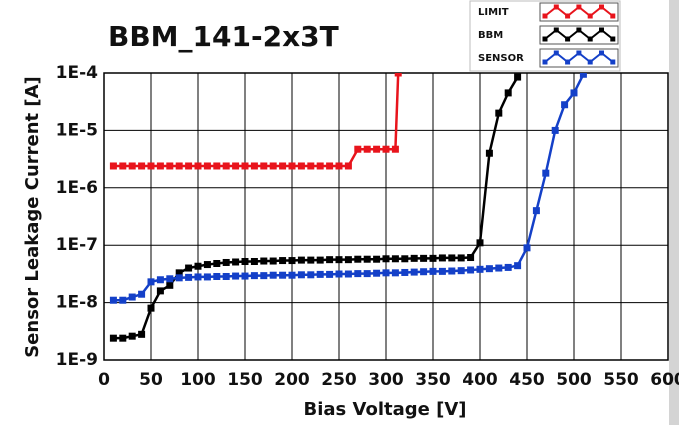 The width and height of the screenshot is (679, 425). What do you see at coordinates (77, 360) in the screenshot?
I see `y-tick-label: 1E-9` at bounding box center [77, 360].